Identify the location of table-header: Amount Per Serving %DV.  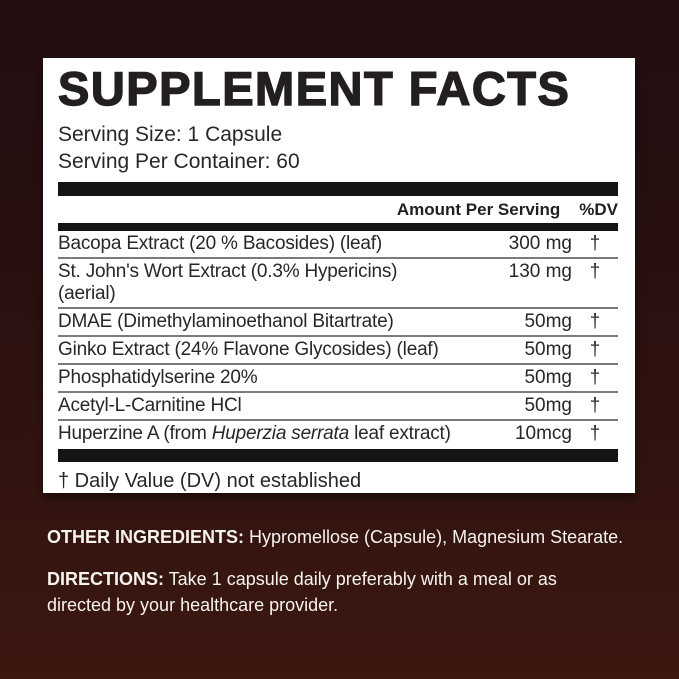
(338, 209).